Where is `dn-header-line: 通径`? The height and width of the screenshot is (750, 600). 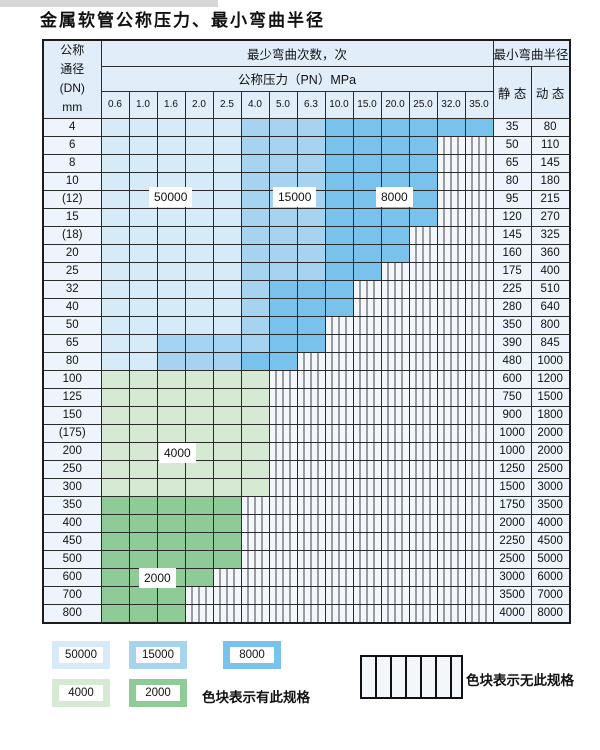 dn-header-line: 通径 is located at coordinates (72, 69).